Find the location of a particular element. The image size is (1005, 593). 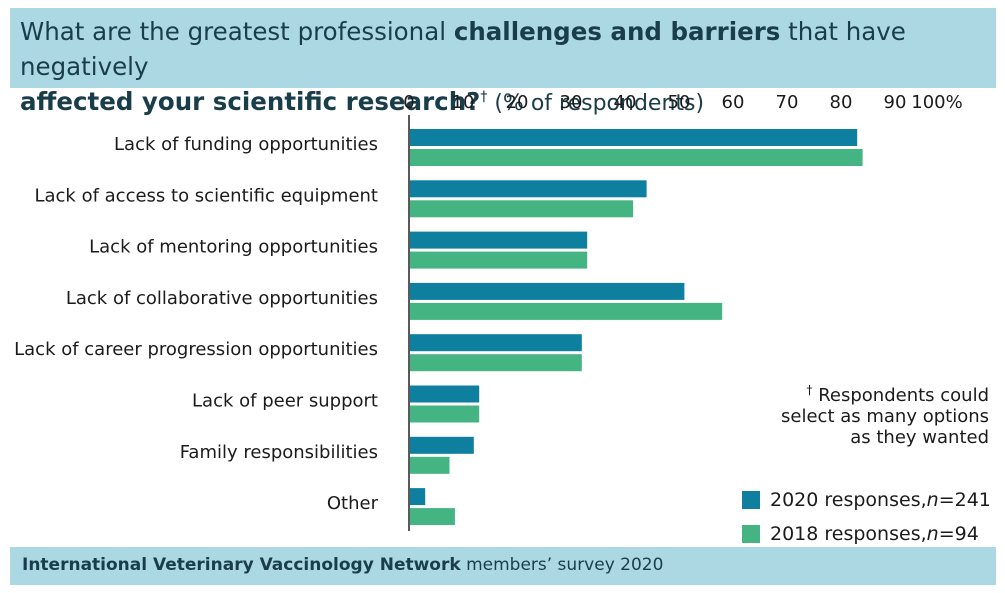

x-tick-label-30: 30 is located at coordinates (571, 102).